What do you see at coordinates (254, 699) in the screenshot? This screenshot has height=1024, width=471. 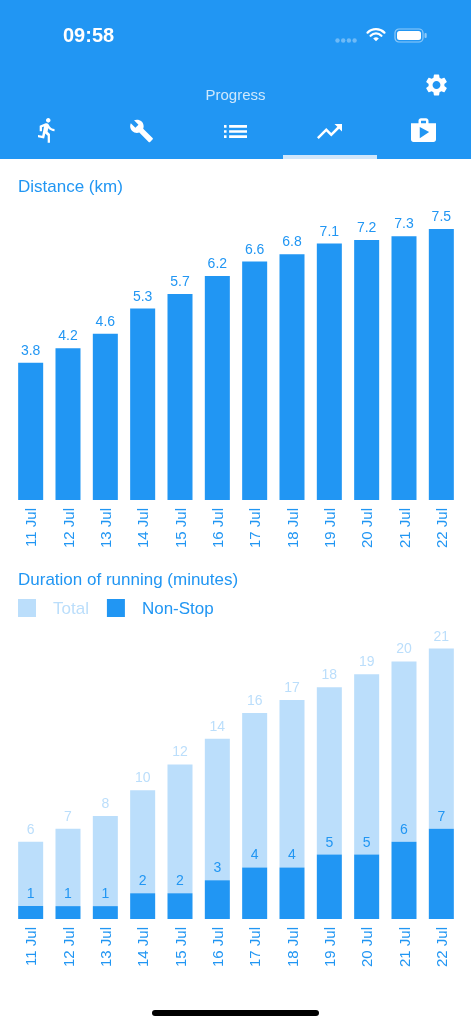 I see `total-label: 16` at bounding box center [254, 699].